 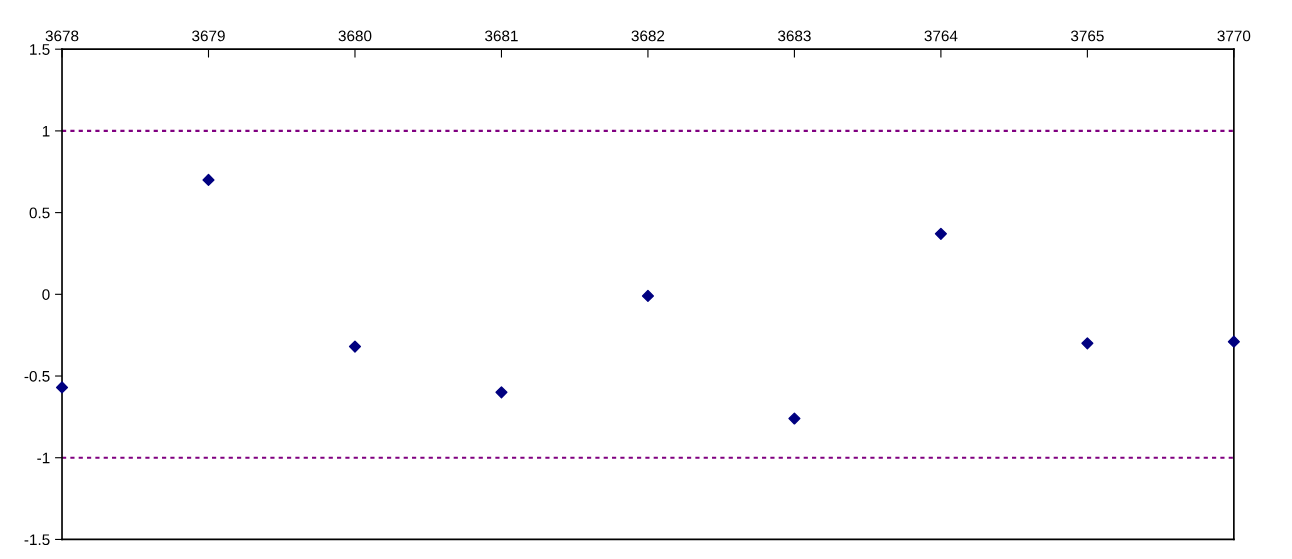 I want to click on x-tick-label: 3681, so click(x=501, y=36).